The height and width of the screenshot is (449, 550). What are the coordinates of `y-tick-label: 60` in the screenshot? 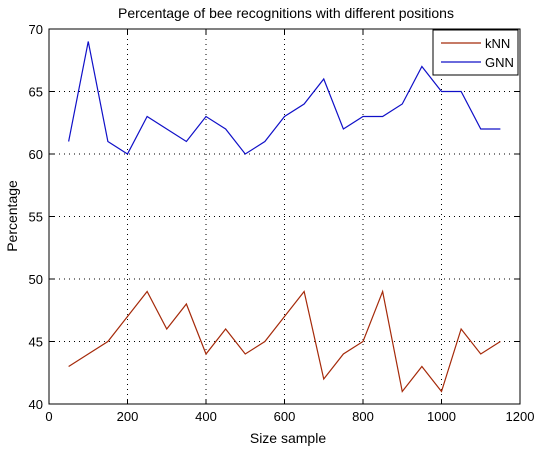 It's located at (36, 154).